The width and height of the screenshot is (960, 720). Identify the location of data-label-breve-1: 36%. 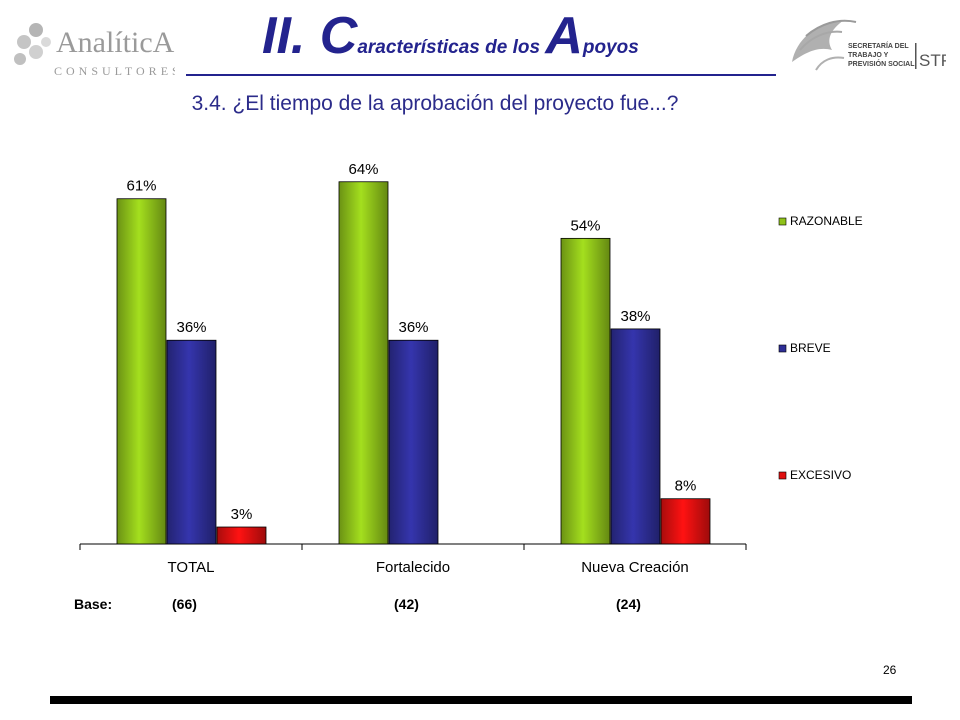
(413, 327).